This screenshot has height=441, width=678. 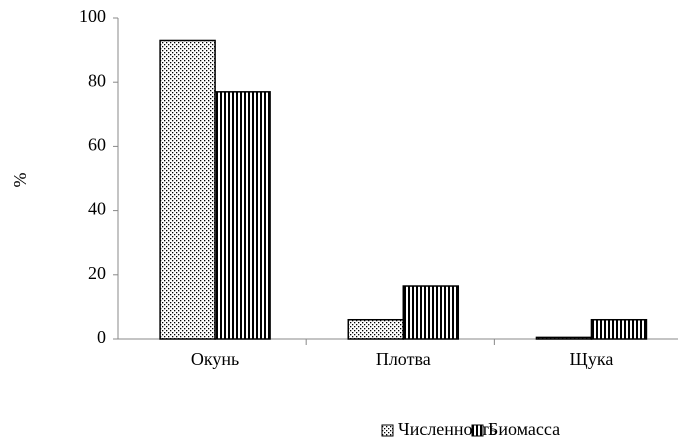 What do you see at coordinates (20, 180) in the screenshot?
I see `y-axis-label: %` at bounding box center [20, 180].